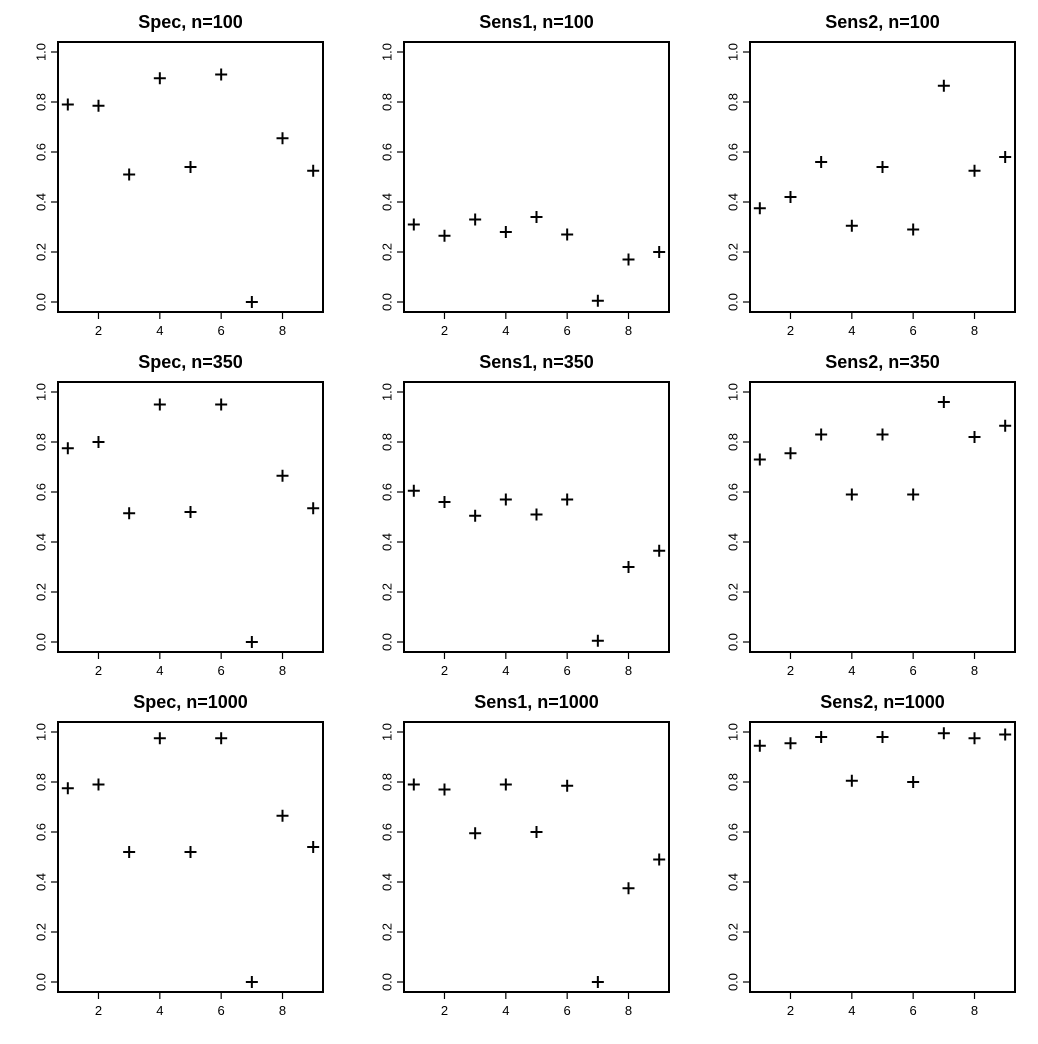  I want to click on scatter-panel: Spec, n=350 2 4 6 8 0.0 0.2 0.4 0.6 0.8 1.0, so click(173, 510).